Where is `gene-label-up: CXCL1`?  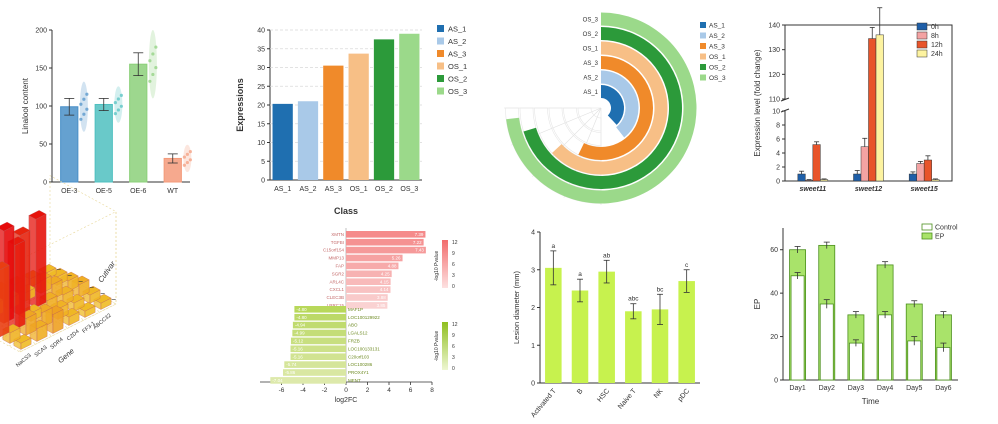
gene-label-up: CXCL1 is located at coordinates (336, 289).